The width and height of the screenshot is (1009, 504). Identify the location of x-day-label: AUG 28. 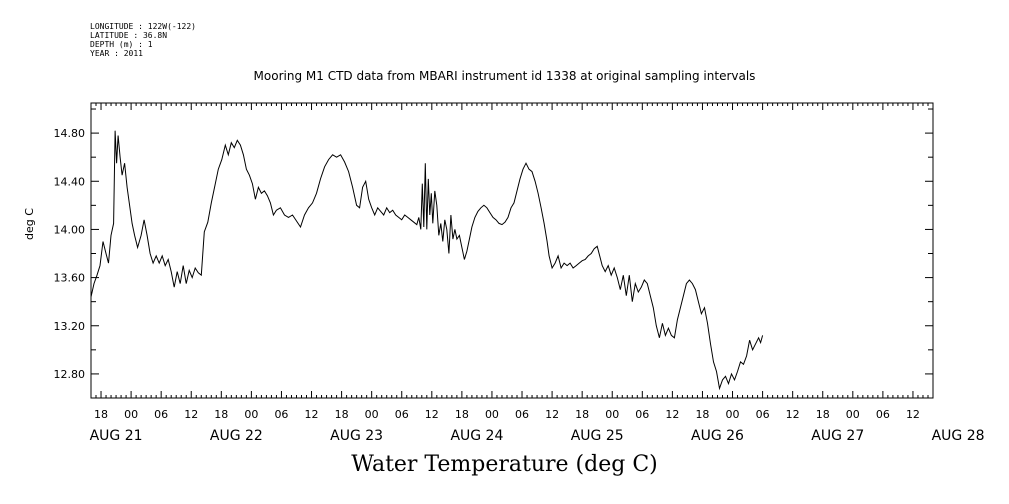
(958, 436).